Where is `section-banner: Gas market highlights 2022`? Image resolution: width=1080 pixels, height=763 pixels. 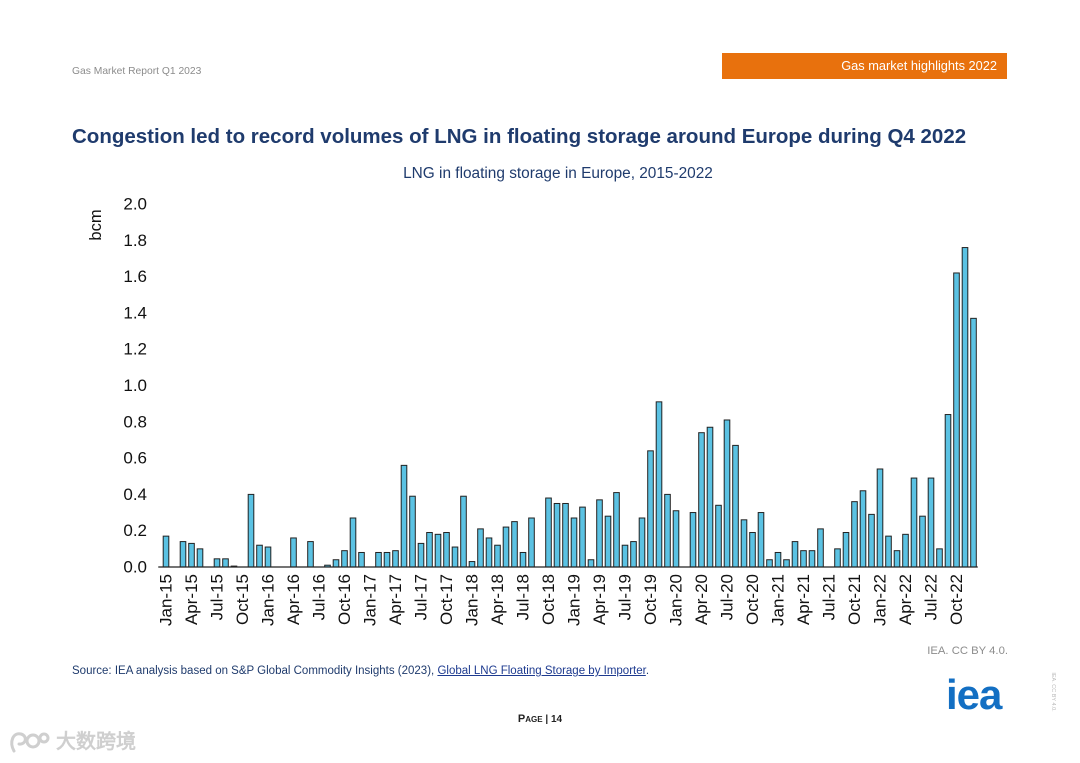 section-banner: Gas market highlights 2022 is located at coordinates (864, 66).